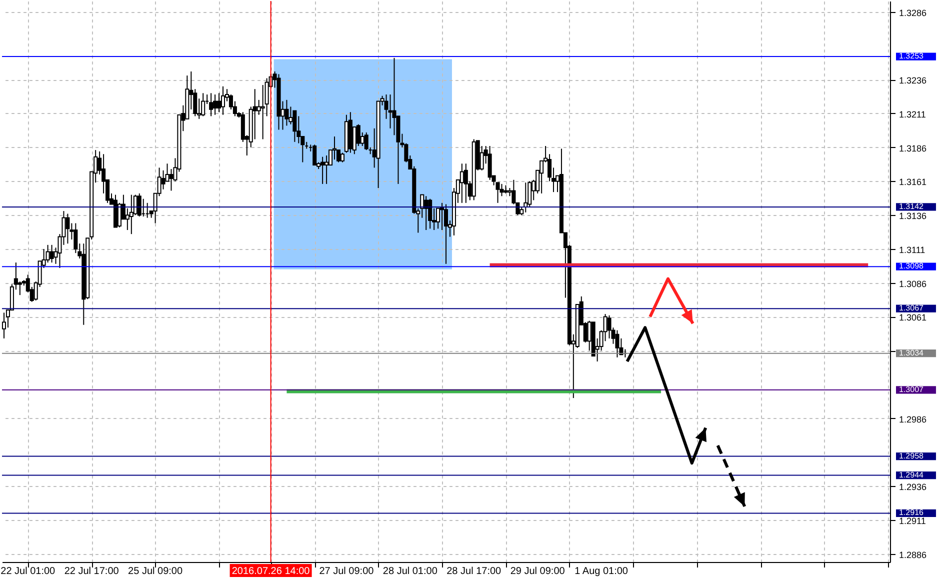 This screenshot has width=937, height=585. I want to click on y-tick-label: 1.3286, so click(913, 13).